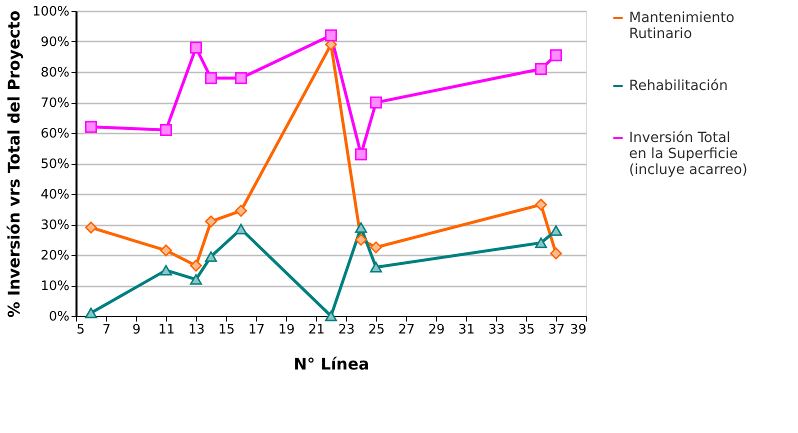 This screenshot has width=798, height=433. I want to click on y-tick-label: 40%, so click(55, 195).